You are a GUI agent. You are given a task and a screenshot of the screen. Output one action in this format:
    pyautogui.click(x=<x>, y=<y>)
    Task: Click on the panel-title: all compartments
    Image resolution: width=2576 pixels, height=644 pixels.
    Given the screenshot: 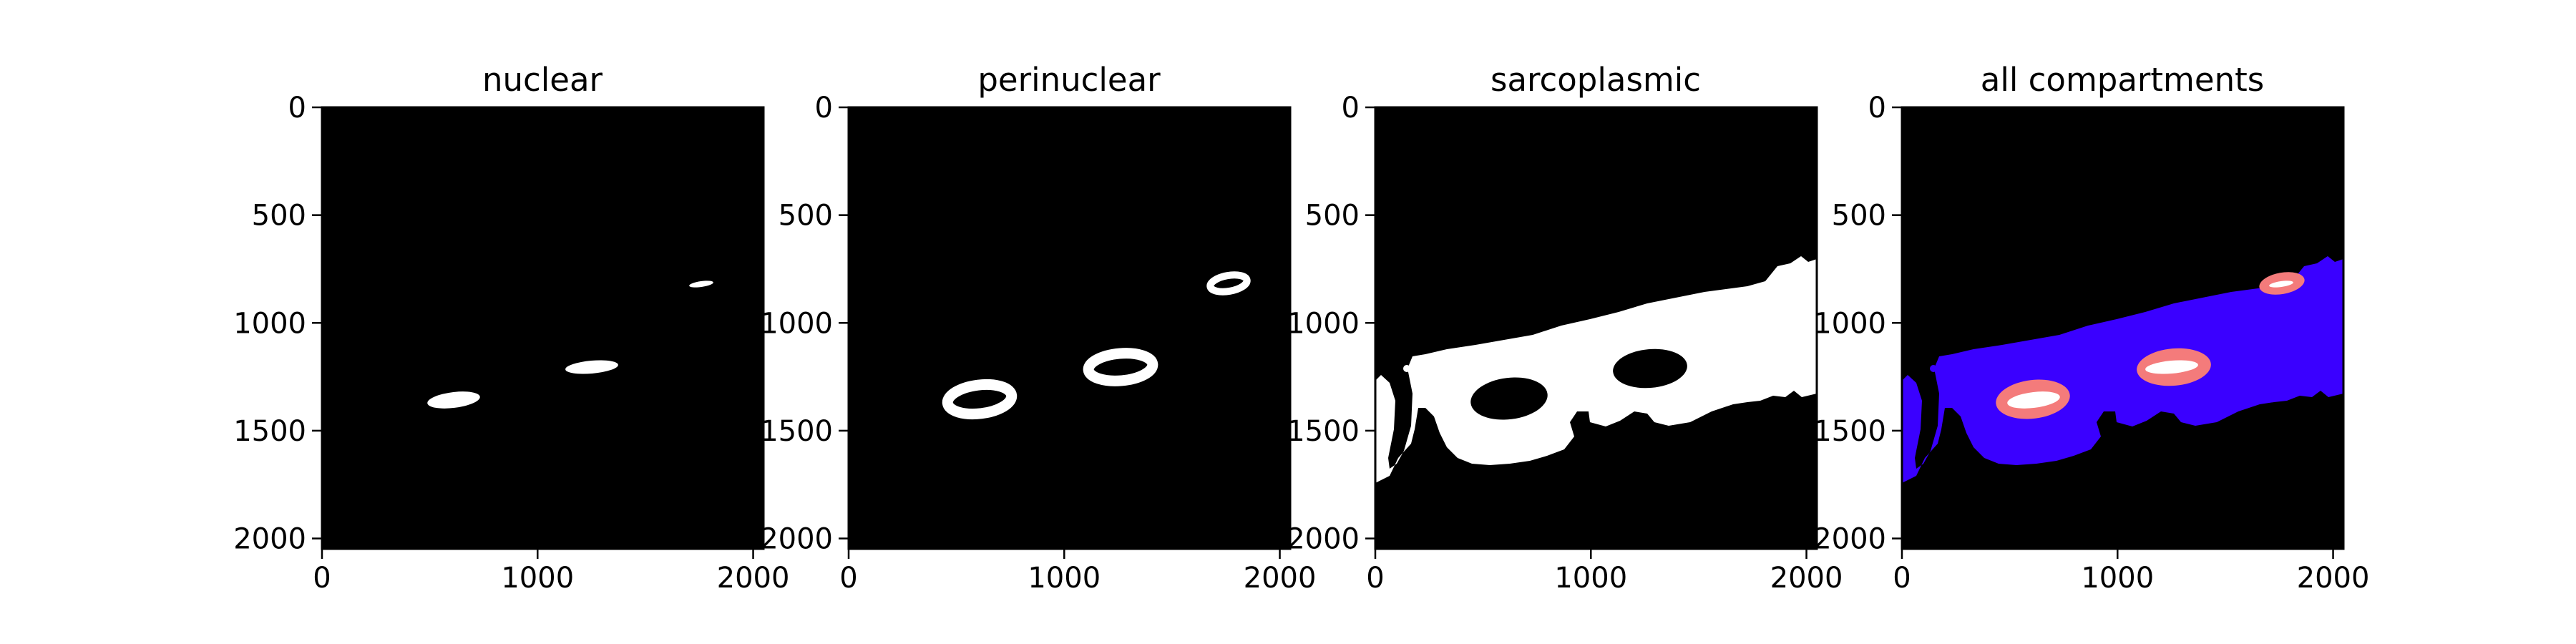 What is the action you would take?
    pyautogui.click(x=2122, y=80)
    